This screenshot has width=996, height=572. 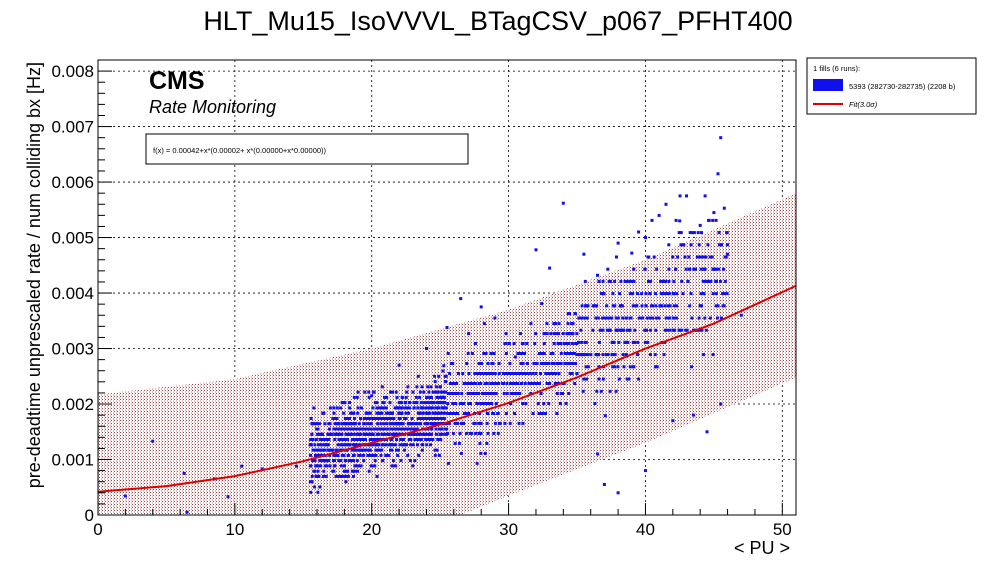 I want to click on rate-monitoring-label: Rate Monitoring, so click(x=212, y=107).